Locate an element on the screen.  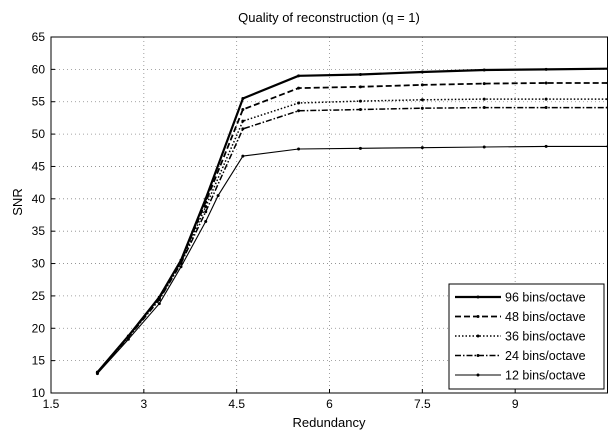
y-tick-label: 65 is located at coordinates (39, 37).